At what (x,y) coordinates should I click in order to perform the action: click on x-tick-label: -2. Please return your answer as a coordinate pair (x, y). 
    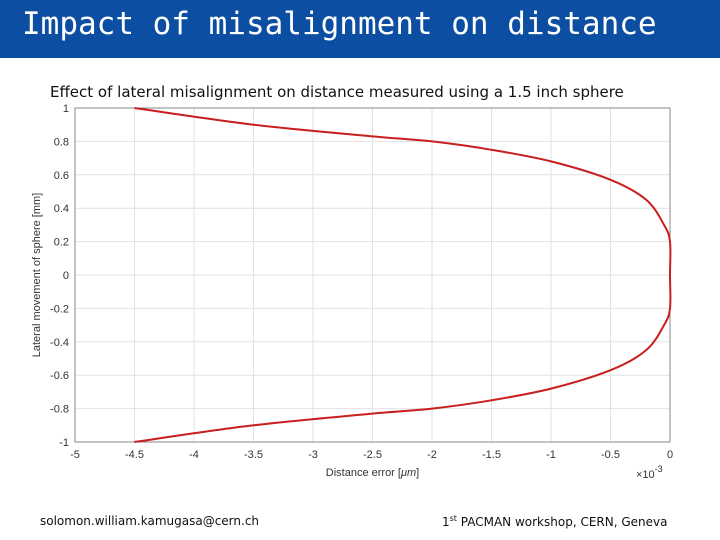
    Looking at the image, I should click on (432, 455).